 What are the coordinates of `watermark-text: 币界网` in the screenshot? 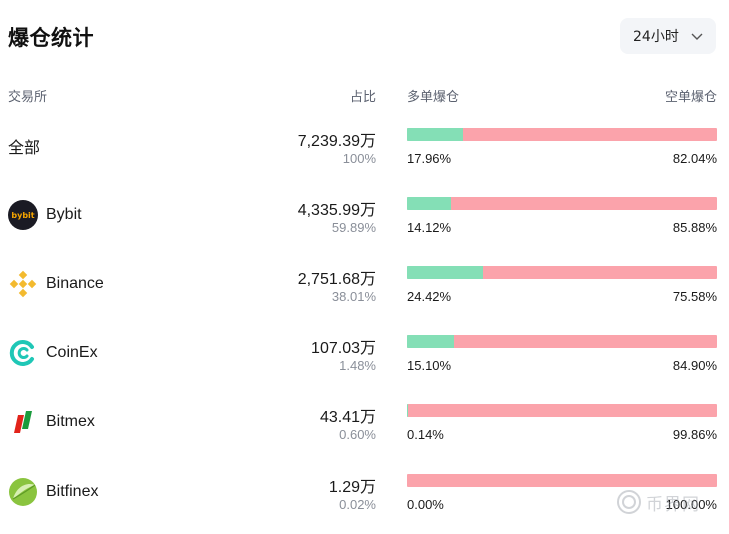 It's located at (673, 504).